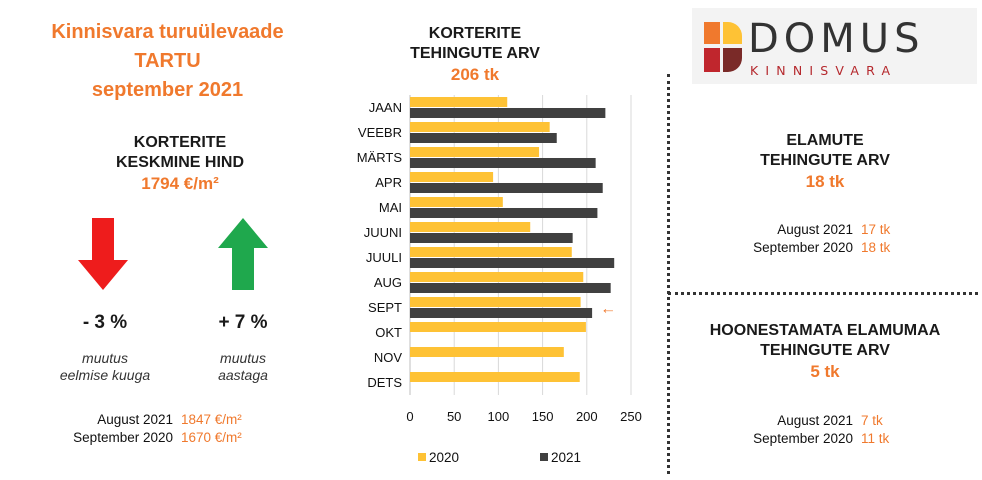 This screenshot has height=480, width=982. Describe the element at coordinates (543, 416) in the screenshot. I see `x-tick-label: 150` at that location.